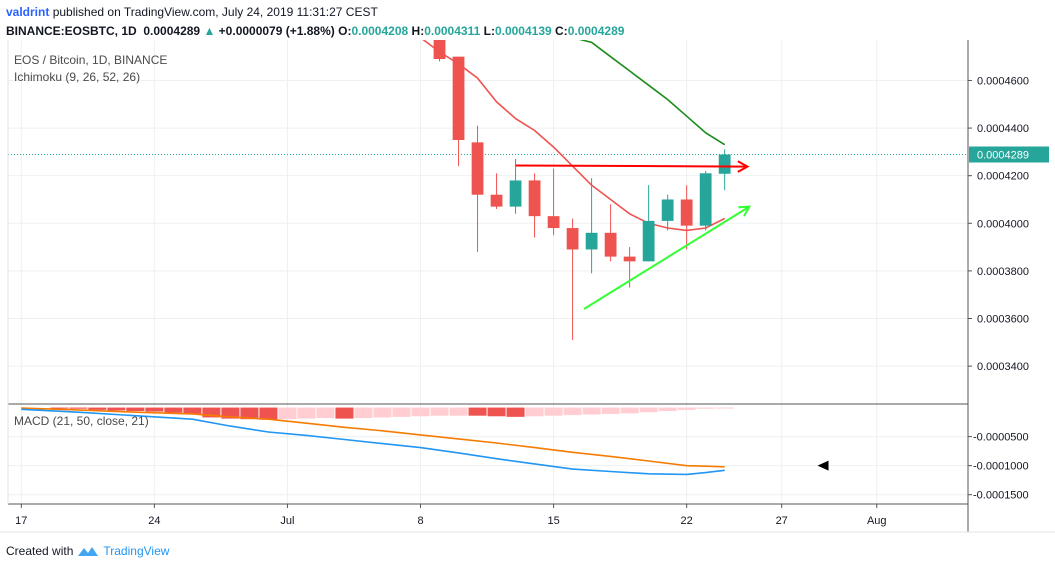  Describe the element at coordinates (209, 31) in the screenshot. I see `change-arrow-icon: ▲` at that location.